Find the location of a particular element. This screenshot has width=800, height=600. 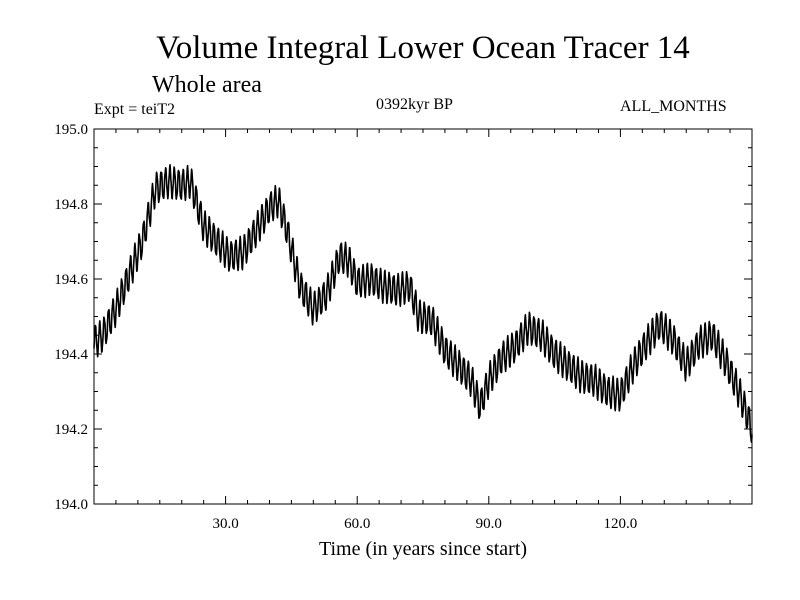

x-tick-label: 60.0 is located at coordinates (357, 524).